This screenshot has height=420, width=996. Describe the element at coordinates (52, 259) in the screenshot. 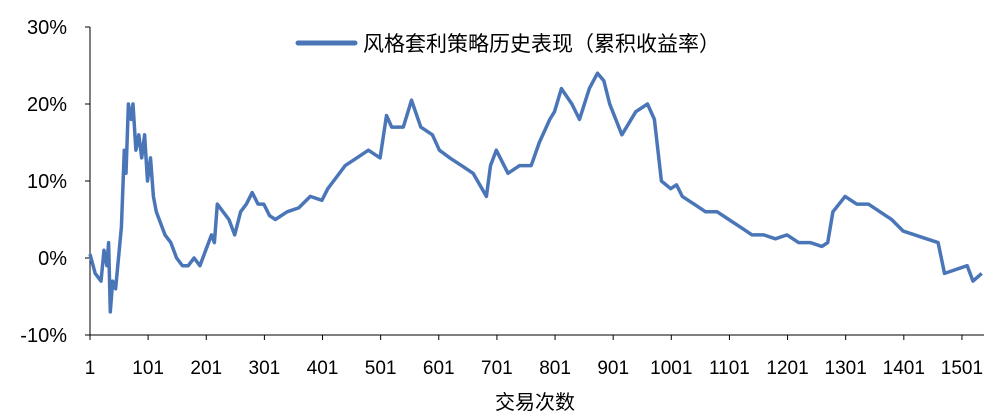

I see `y-tick-label: 0%` at that location.